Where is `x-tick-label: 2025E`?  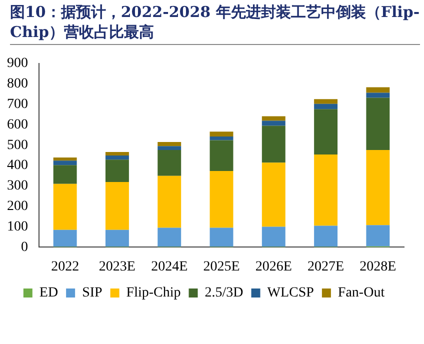
x-tick-label: 2025E is located at coordinates (221, 266).